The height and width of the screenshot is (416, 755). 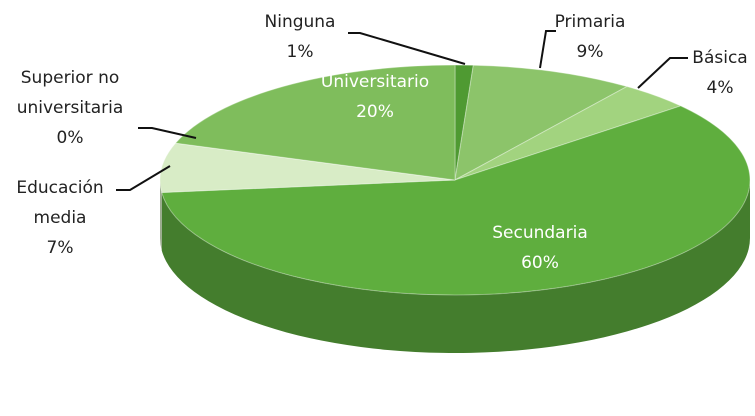 I want to click on value-label: 20%, so click(x=375, y=112).